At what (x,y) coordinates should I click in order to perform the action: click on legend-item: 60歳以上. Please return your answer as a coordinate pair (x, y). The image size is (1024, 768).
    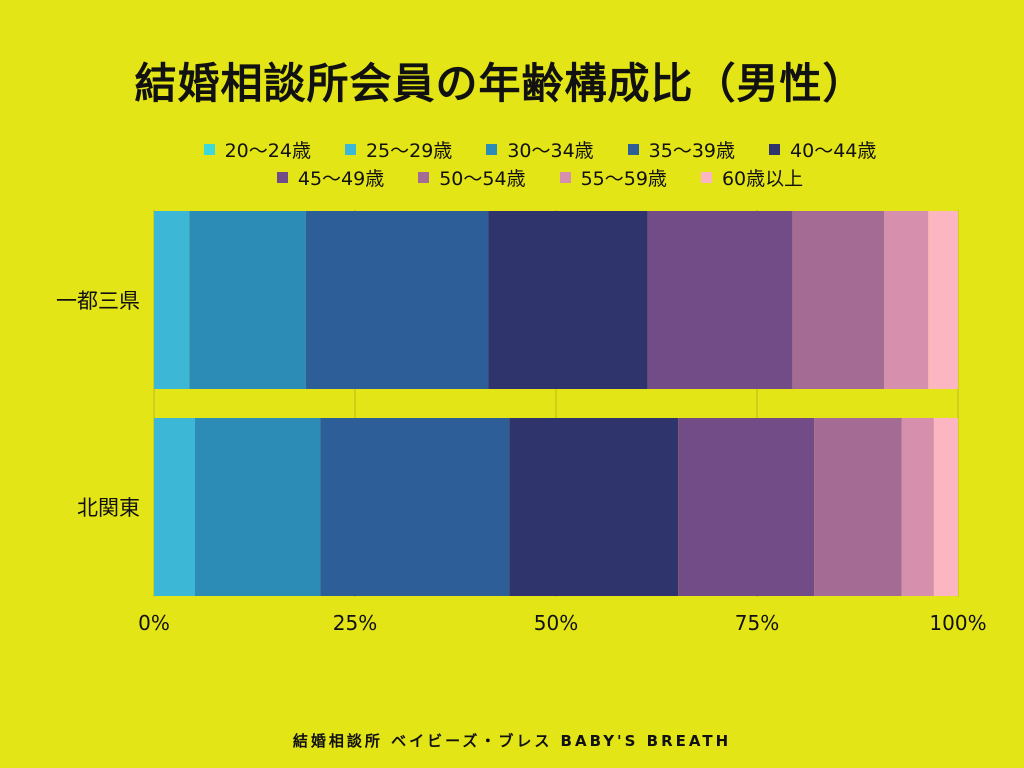
    Looking at the image, I should click on (752, 177).